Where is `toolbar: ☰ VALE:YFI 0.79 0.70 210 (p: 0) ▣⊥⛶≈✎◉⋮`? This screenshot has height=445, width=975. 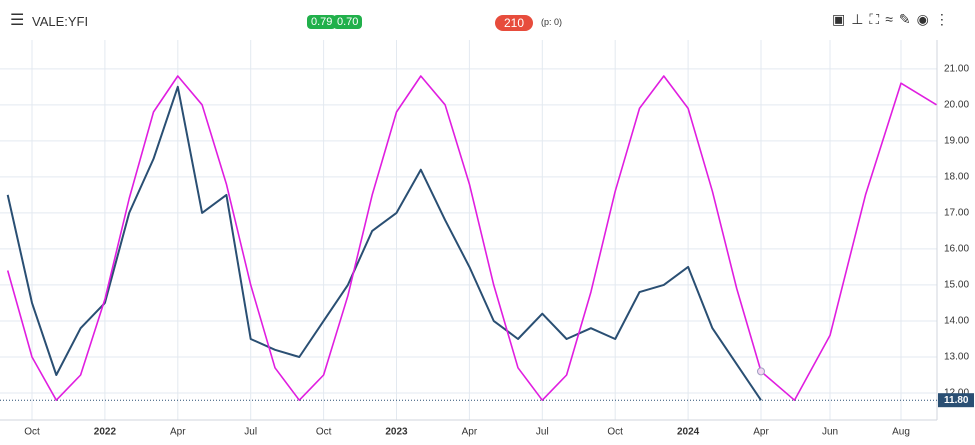 toolbar: ☰ VALE:YFI 0.79 0.70 210 (p: 0) ▣⊥⛶≈✎◉⋮ is located at coordinates (487, 20).